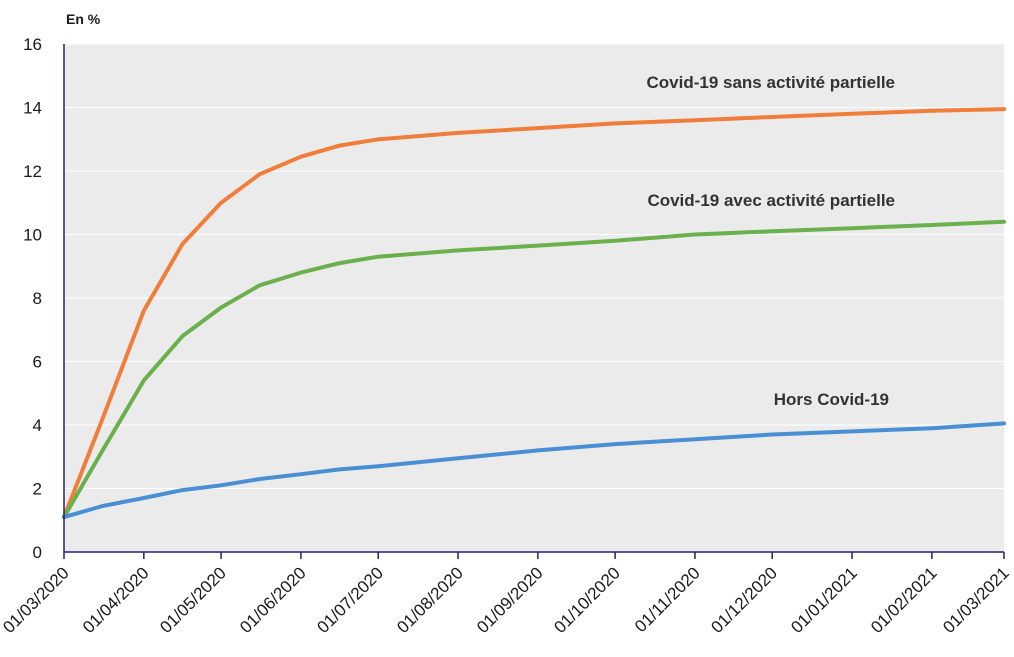  I want to click on y-tick-label-2: 2, so click(37, 489).